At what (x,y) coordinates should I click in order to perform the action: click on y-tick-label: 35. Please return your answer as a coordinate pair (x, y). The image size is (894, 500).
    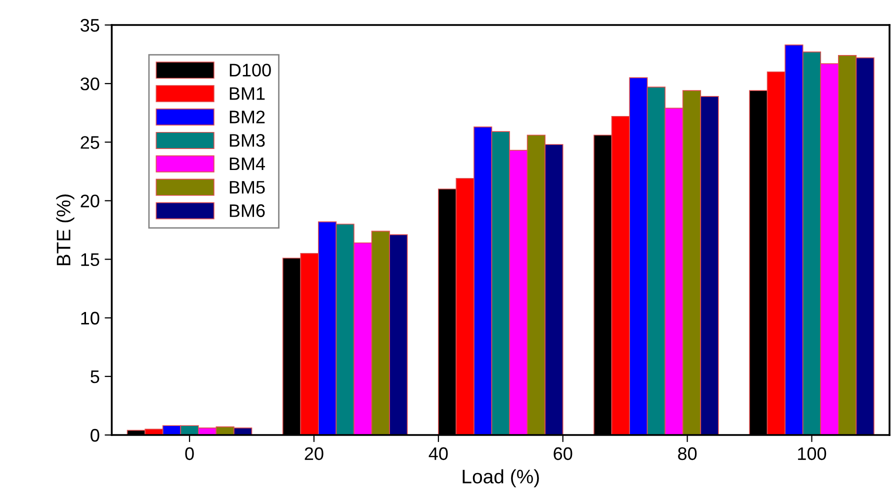
    Looking at the image, I should click on (90, 25).